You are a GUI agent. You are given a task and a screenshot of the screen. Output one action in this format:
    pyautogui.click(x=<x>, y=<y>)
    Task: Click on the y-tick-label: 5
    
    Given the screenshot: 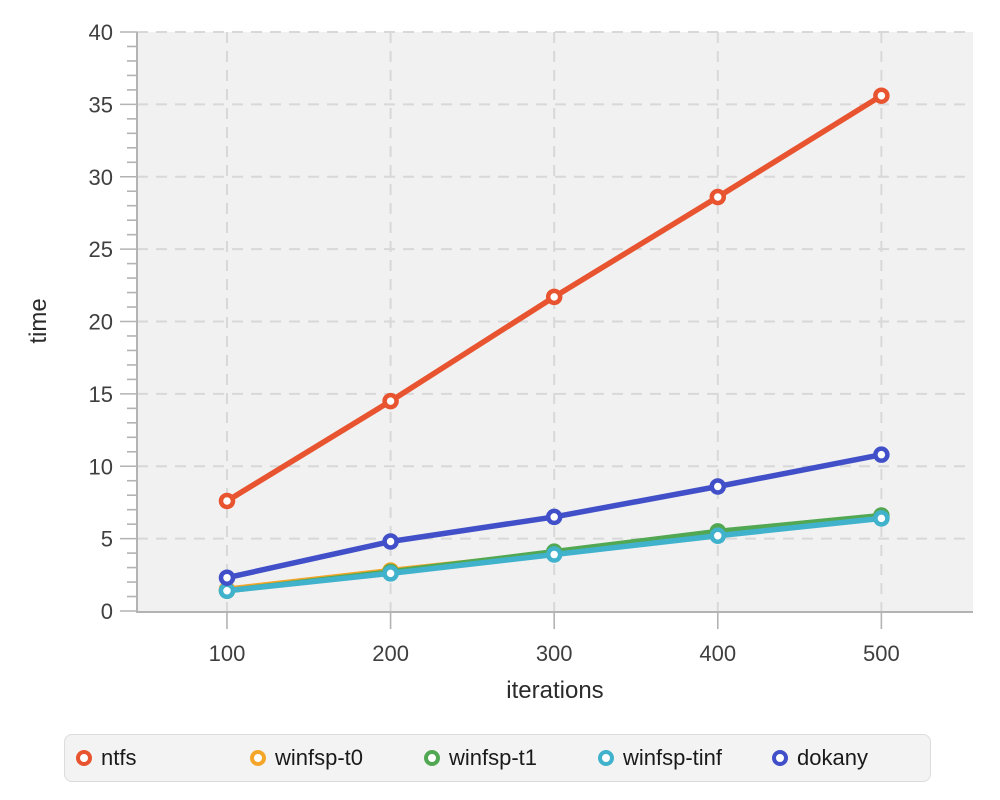 What is the action you would take?
    pyautogui.click(x=107, y=539)
    